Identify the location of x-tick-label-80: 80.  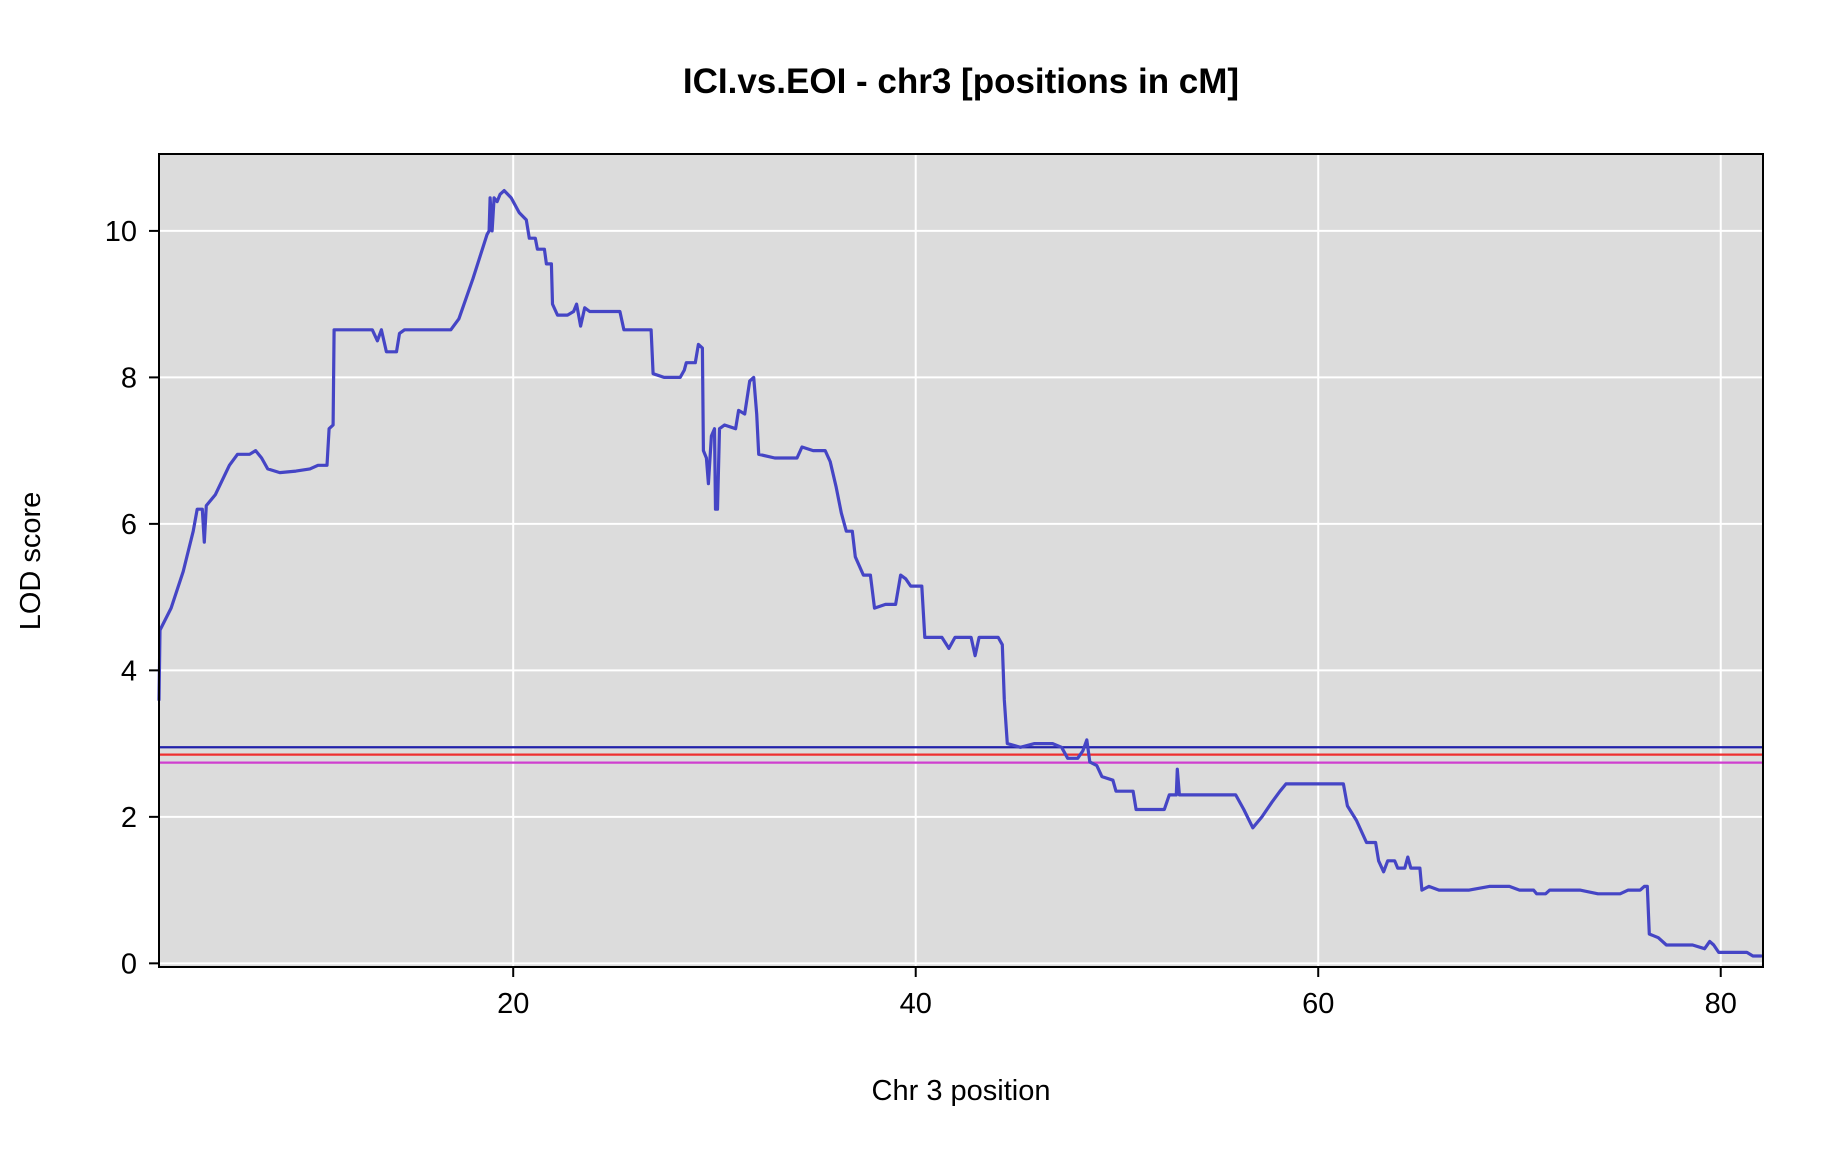
(1721, 1004).